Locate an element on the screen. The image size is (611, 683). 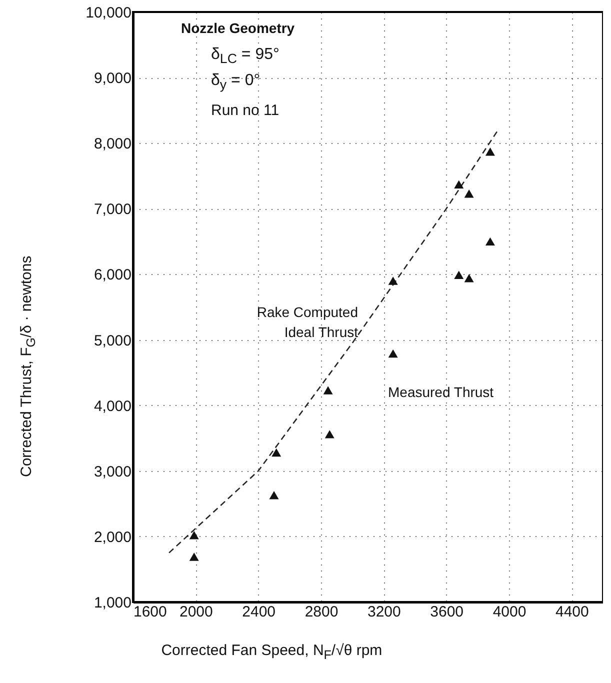
y-tick-label: 3,000 is located at coordinates (113, 471).